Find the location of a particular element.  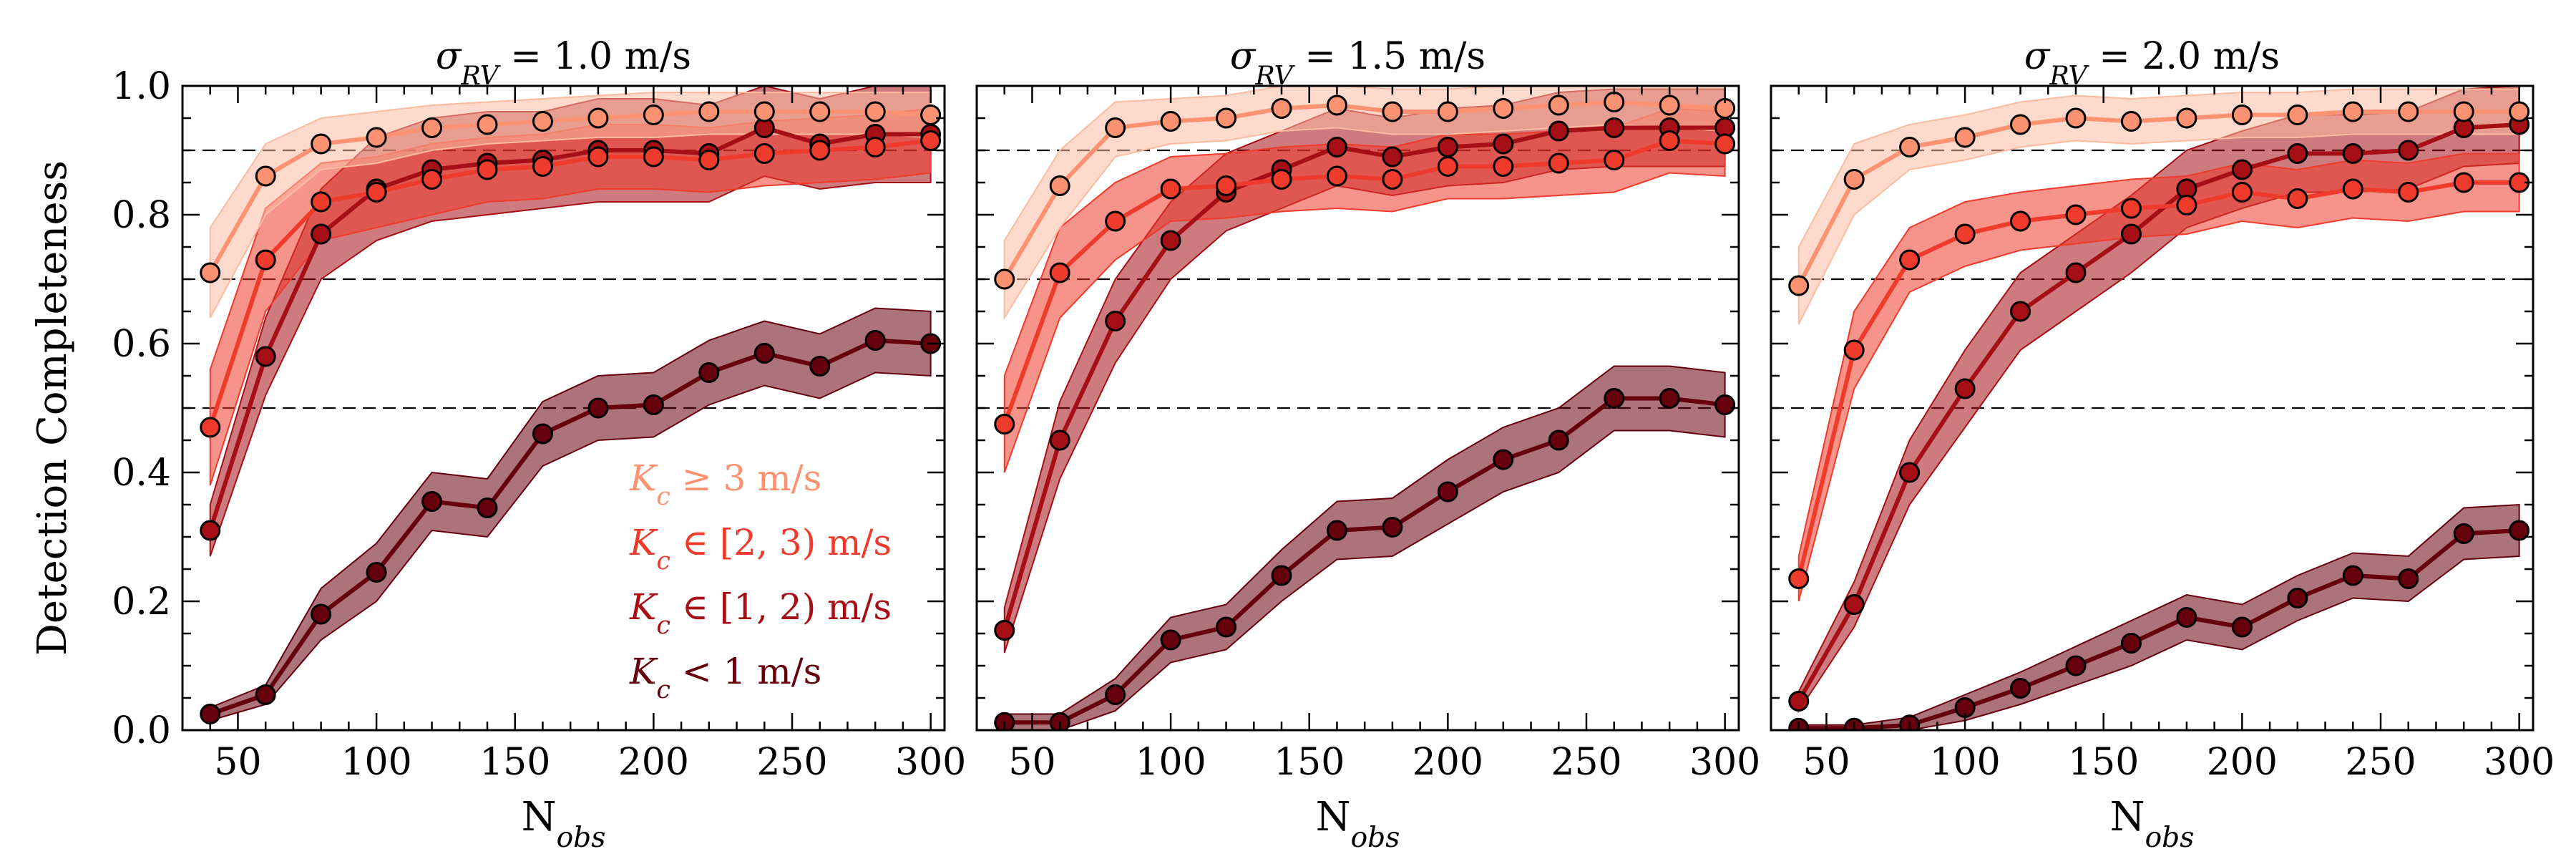

y-tick-label: 0.0 is located at coordinates (141, 730).